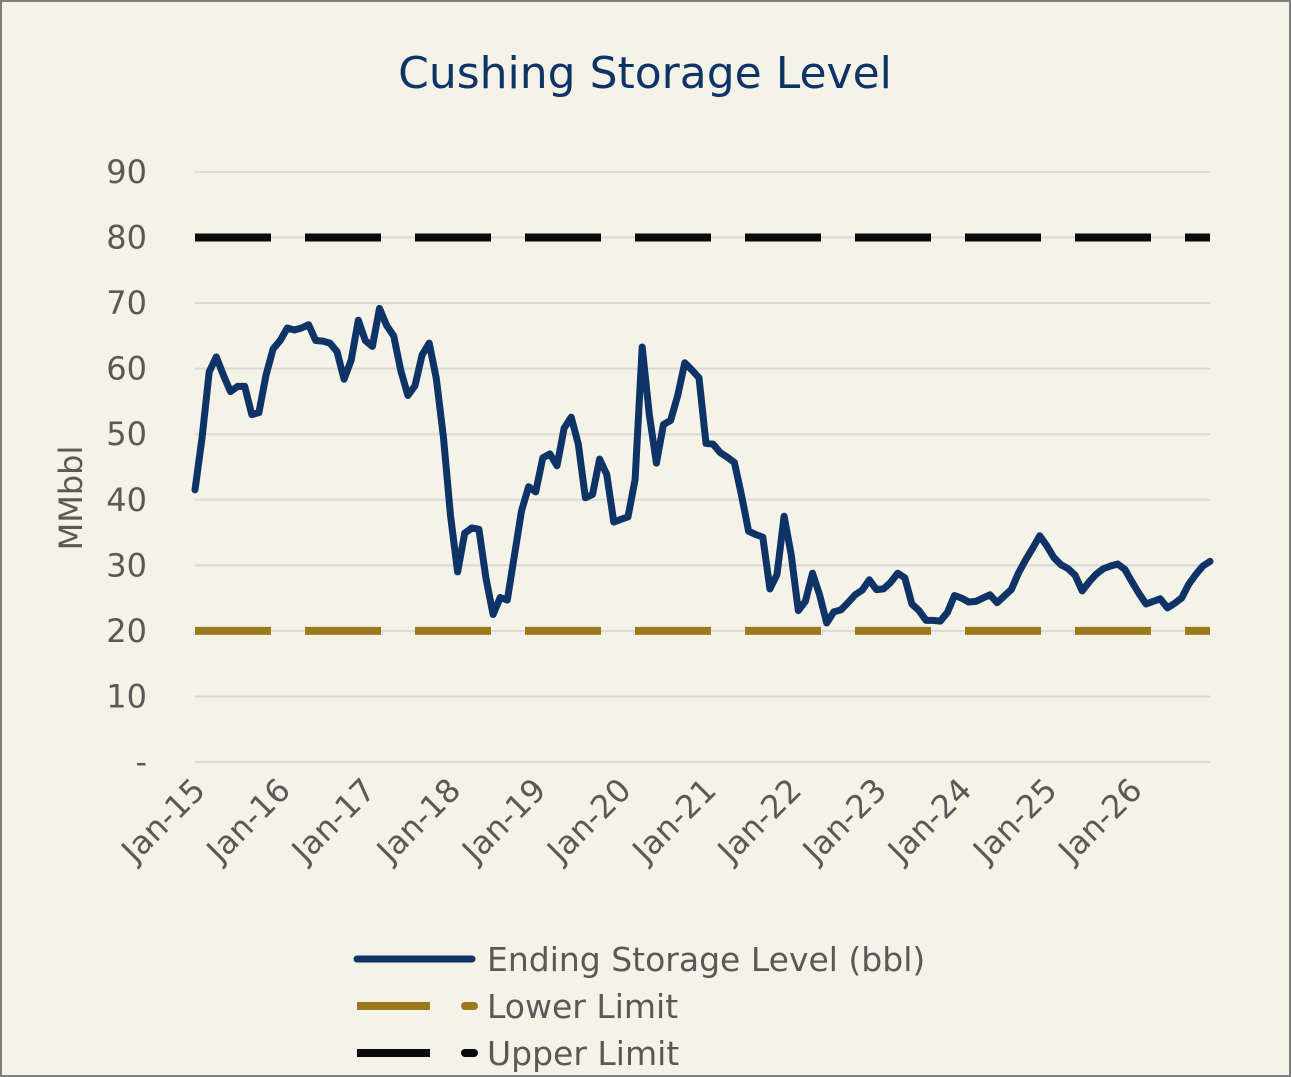 The height and width of the screenshot is (1077, 1291). What do you see at coordinates (163, 821) in the screenshot?
I see `x-tick-label: Jan-15` at bounding box center [163, 821].